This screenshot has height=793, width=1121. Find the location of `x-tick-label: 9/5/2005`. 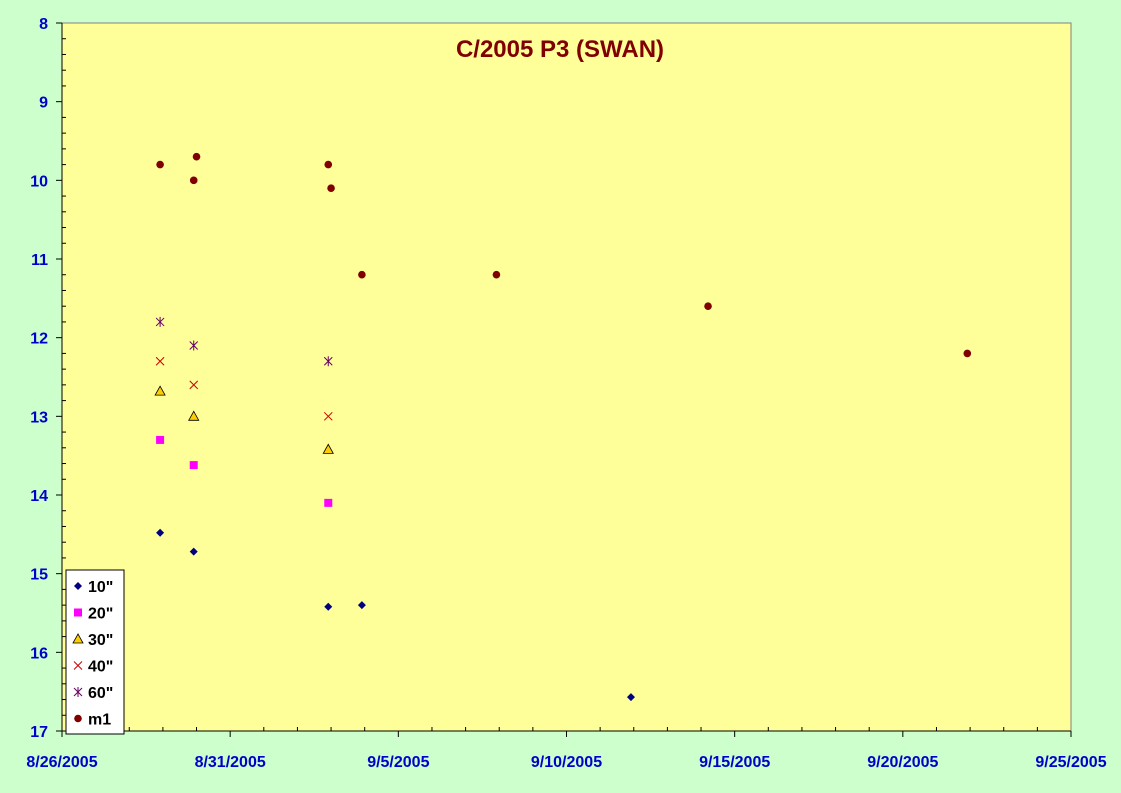

x-tick-label: 9/5/2005 is located at coordinates (398, 762).